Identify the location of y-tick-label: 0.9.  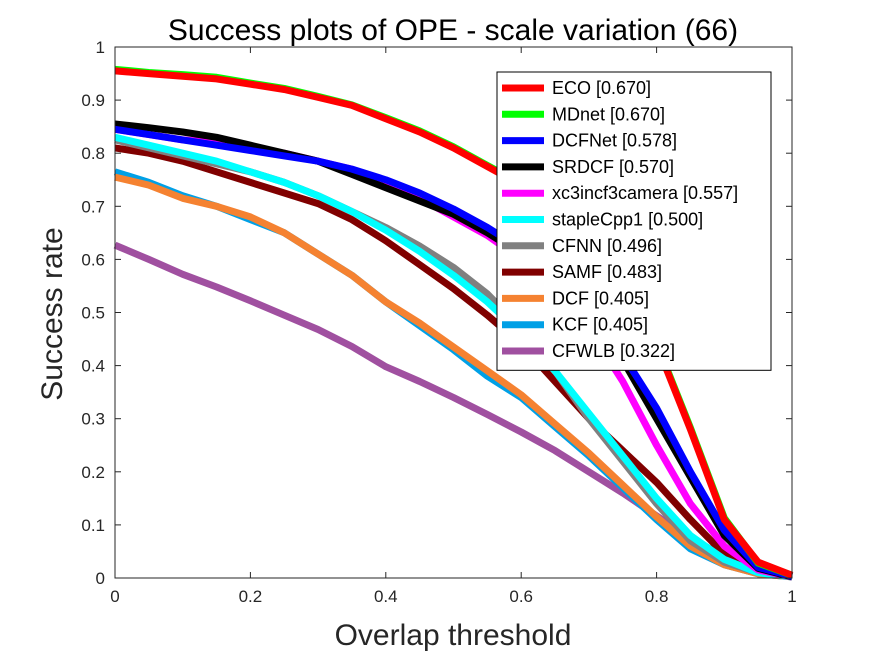
(93, 100).